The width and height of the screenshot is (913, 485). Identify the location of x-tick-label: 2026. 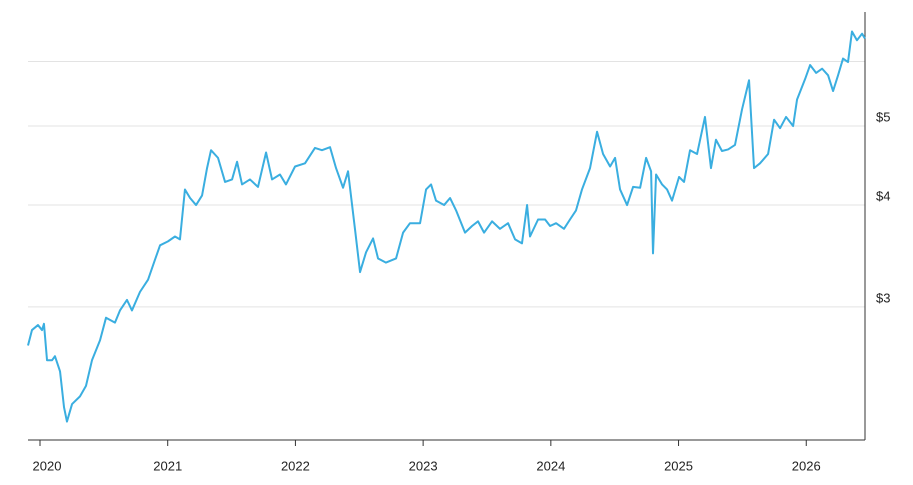
(806, 465).